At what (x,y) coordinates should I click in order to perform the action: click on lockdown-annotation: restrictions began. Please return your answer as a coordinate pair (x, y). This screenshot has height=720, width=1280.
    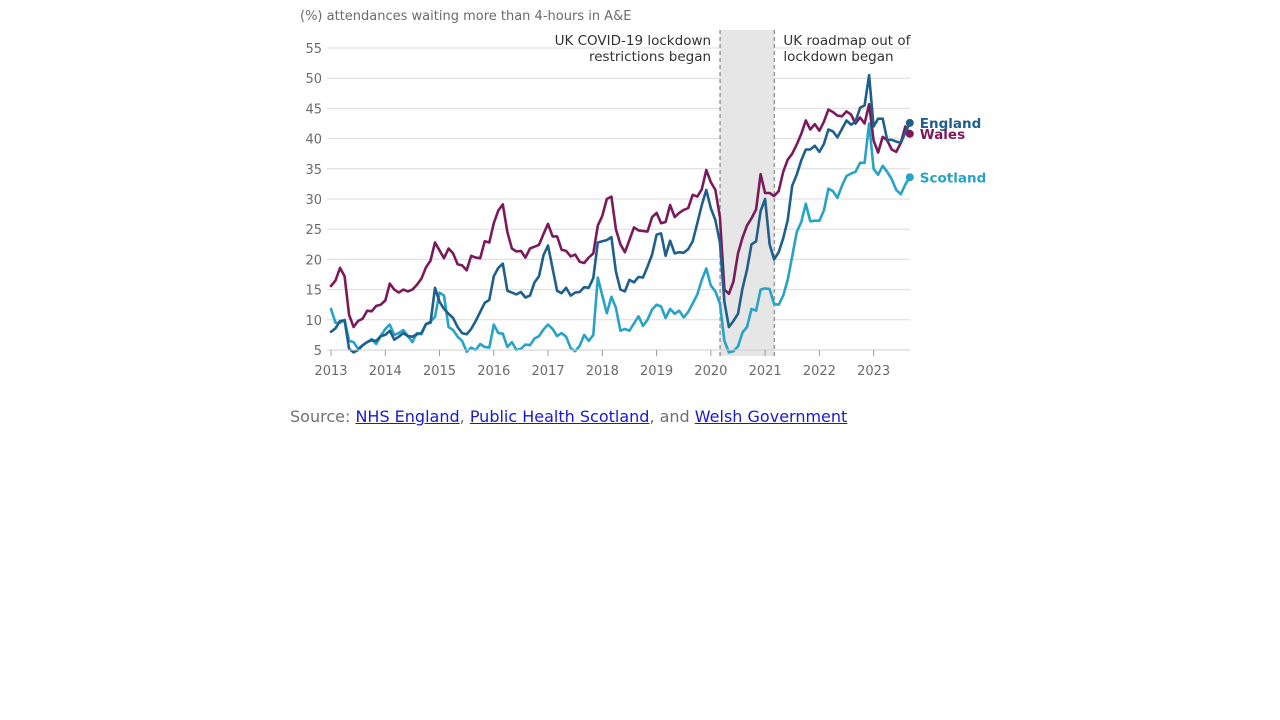
    Looking at the image, I should click on (650, 57).